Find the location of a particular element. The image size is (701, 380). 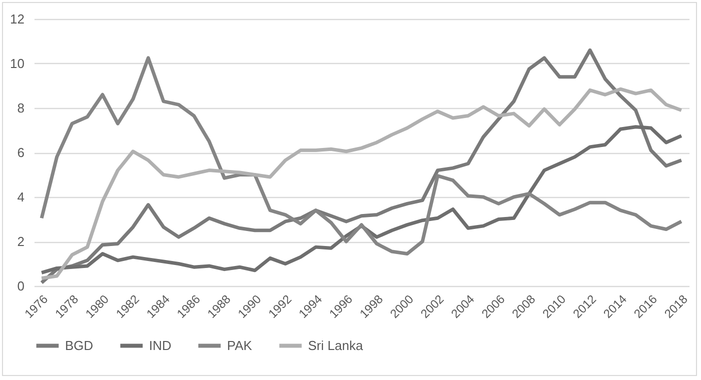

y-tick-label: 10 is located at coordinates (17, 63).